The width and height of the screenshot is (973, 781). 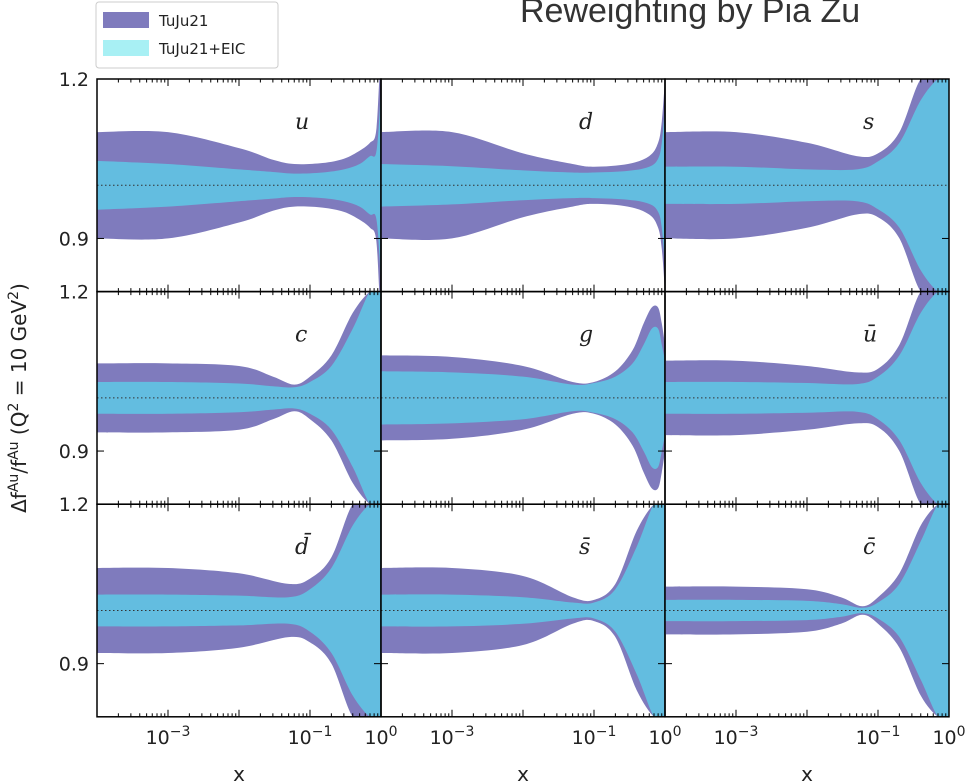 I want to click on panel-c: c 0.9 1.2, so click(x=220, y=393).